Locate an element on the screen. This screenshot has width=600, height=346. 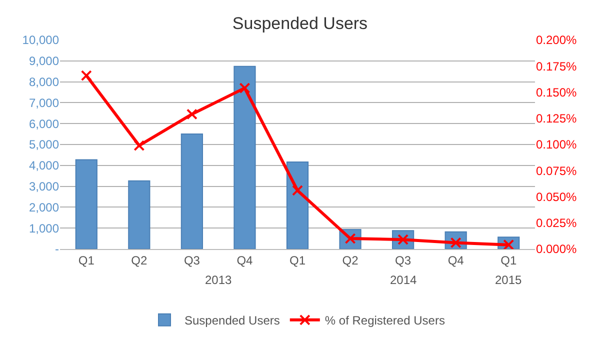
y2-tick-label: 0.050% is located at coordinates (557, 197).